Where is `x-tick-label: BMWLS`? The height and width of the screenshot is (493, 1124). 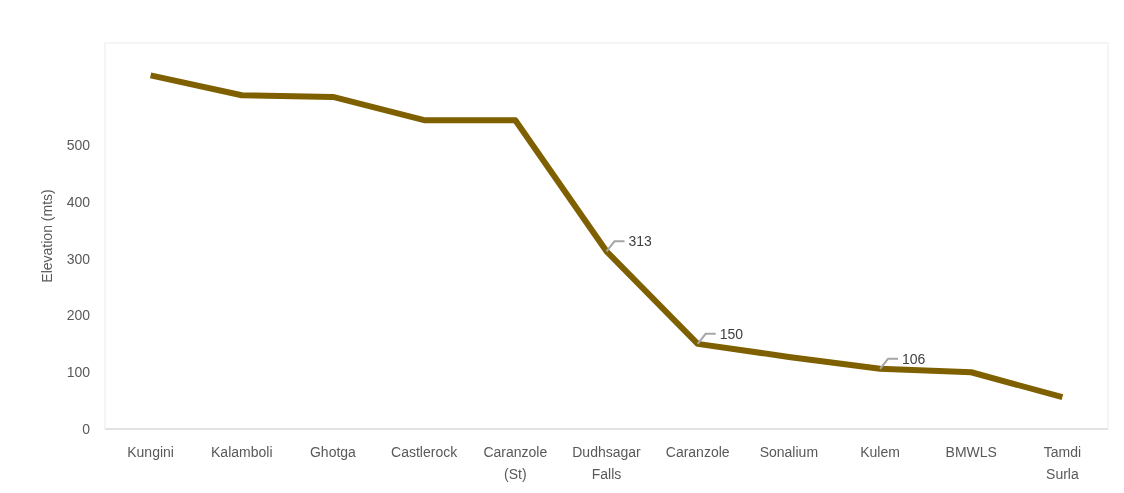 x-tick-label: BMWLS is located at coordinates (971, 452).